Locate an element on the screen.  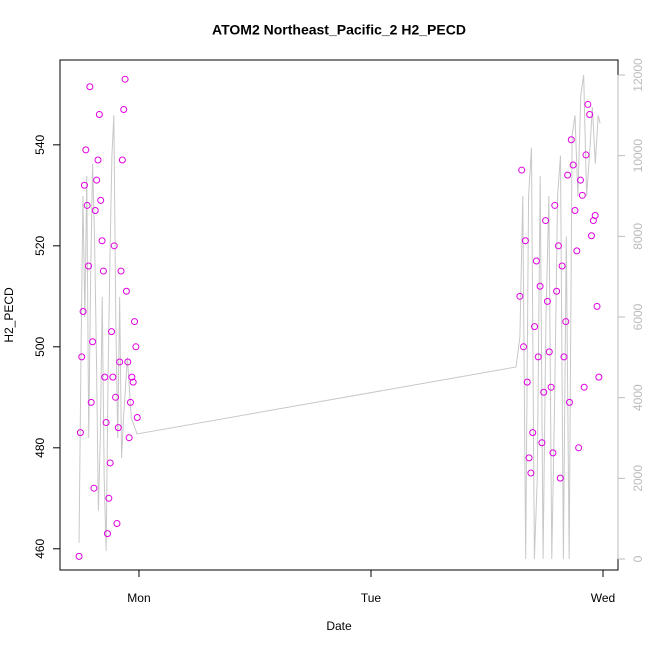
y2-tick-label: 0 is located at coordinates (638, 558).